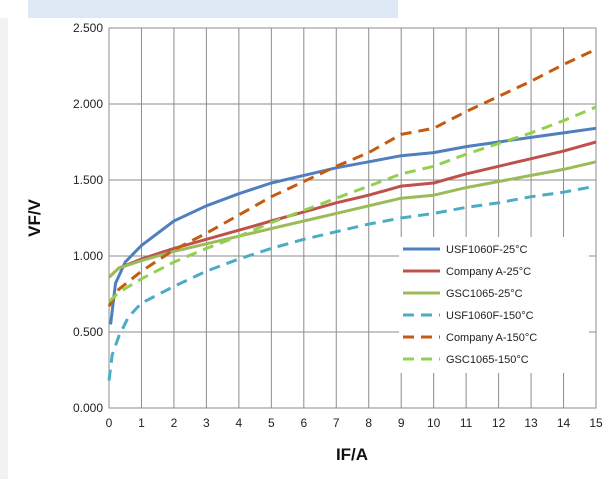 Image resolution: width=610 pixels, height=479 pixels. I want to click on legend-label: USF1060F-25°C, so click(486, 250).